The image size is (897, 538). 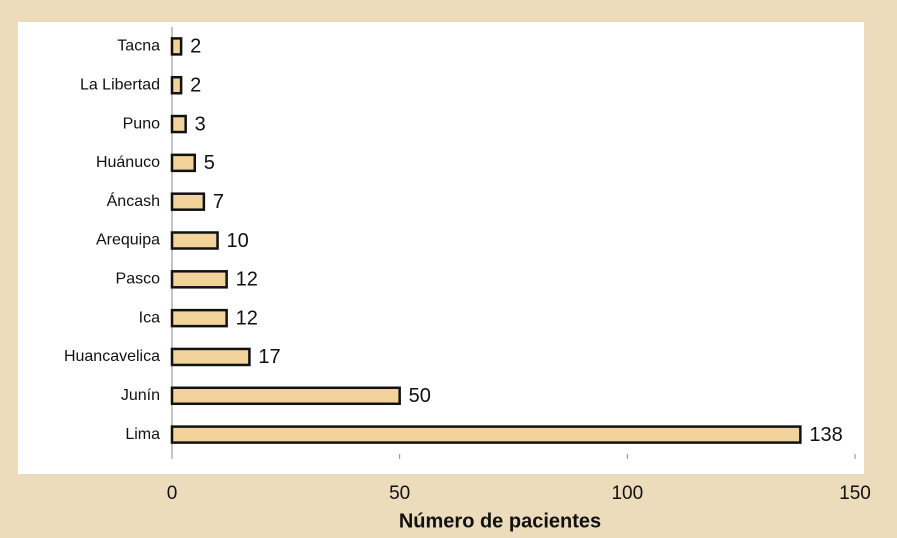 I want to click on value-label: 3, so click(x=200, y=124).